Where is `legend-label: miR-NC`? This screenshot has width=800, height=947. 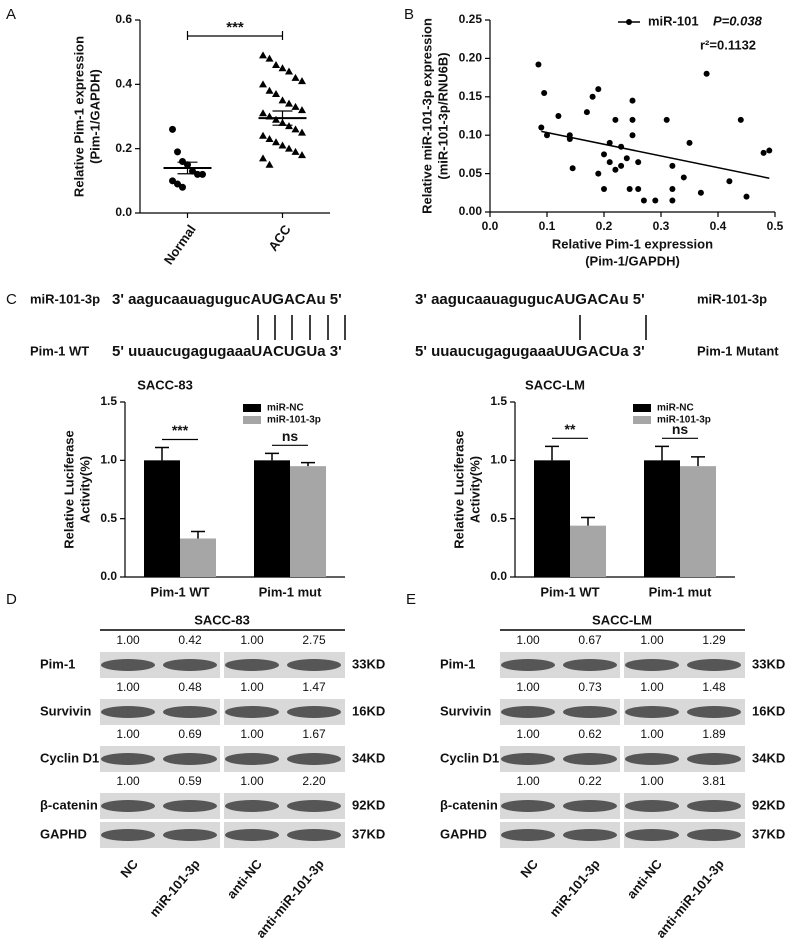 legend-label: miR-NC is located at coordinates (285, 408).